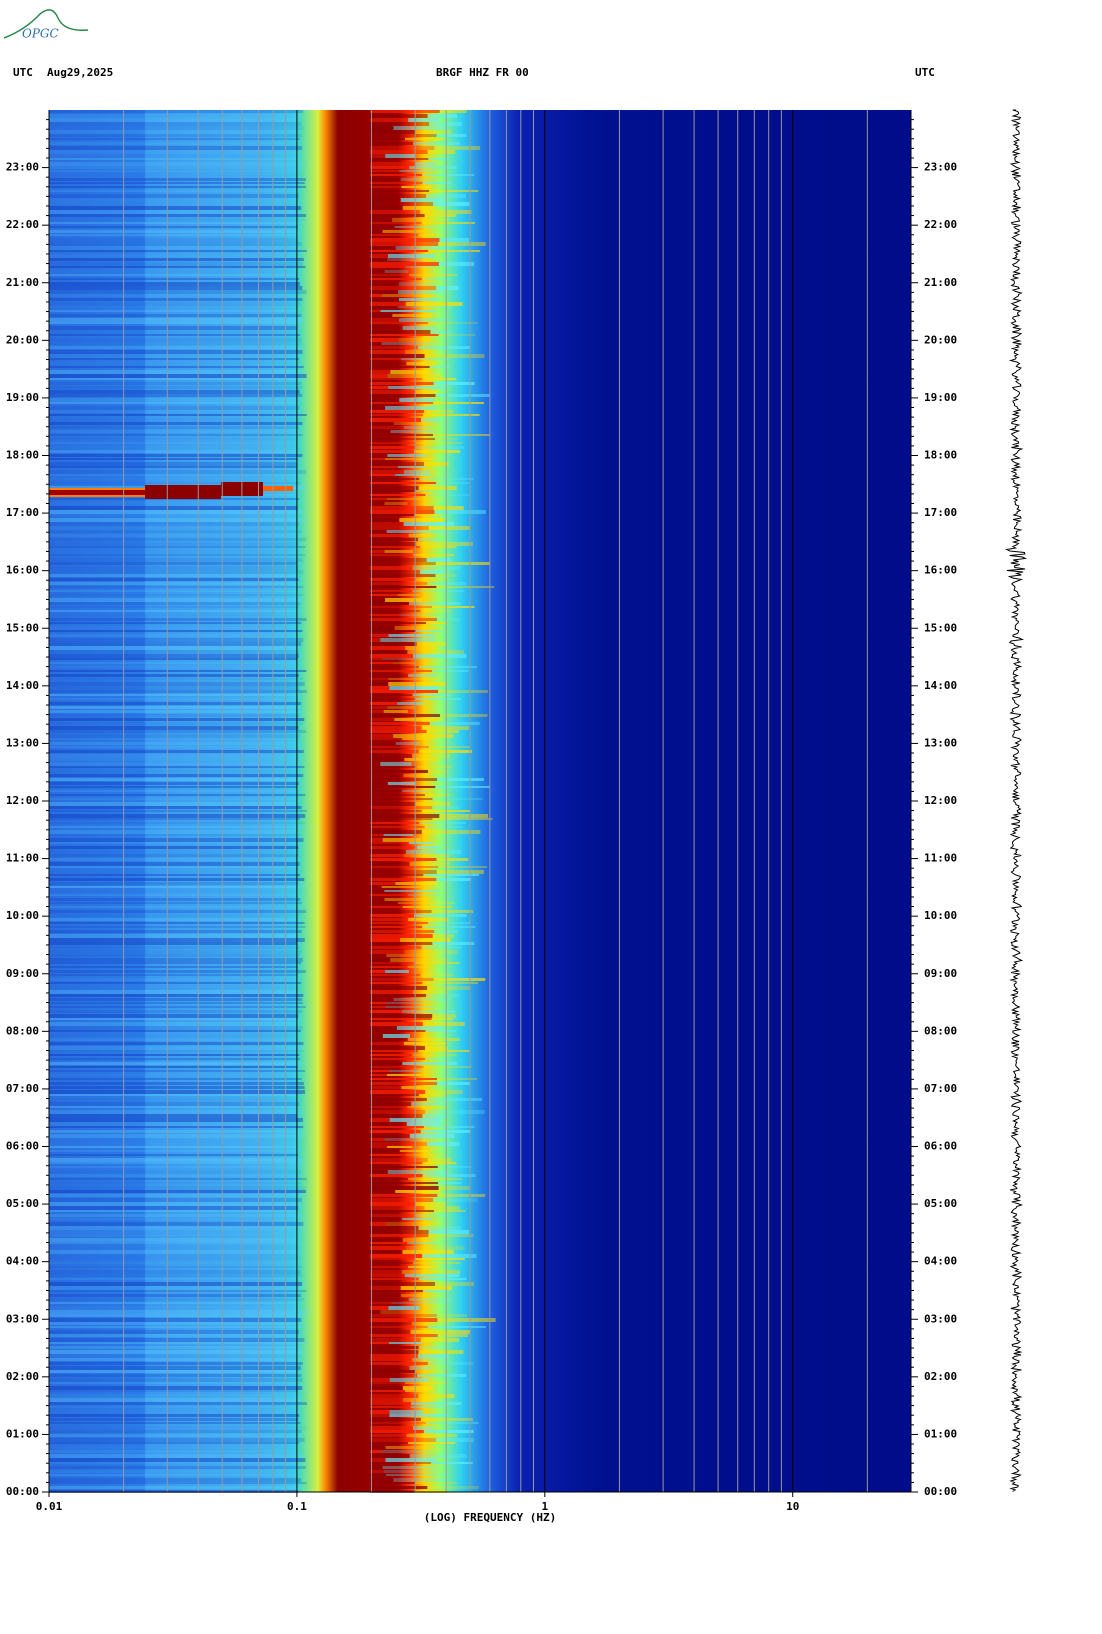 The height and width of the screenshot is (1634, 1102). I want to click on y-tick-label: 12:00, so click(940, 800).